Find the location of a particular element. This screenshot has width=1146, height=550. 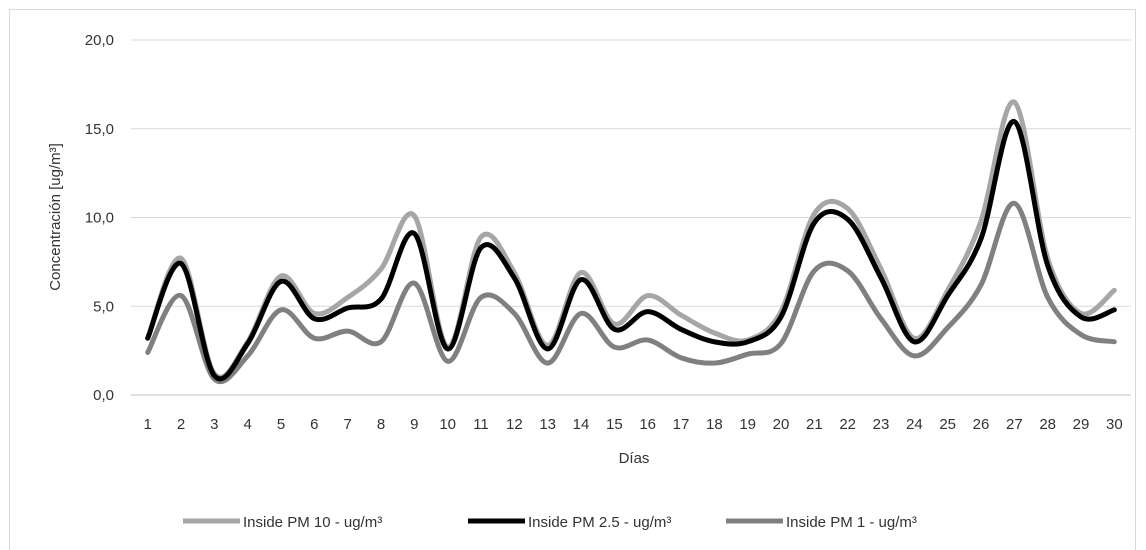

x-tick-label: 27 is located at coordinates (1014, 424).